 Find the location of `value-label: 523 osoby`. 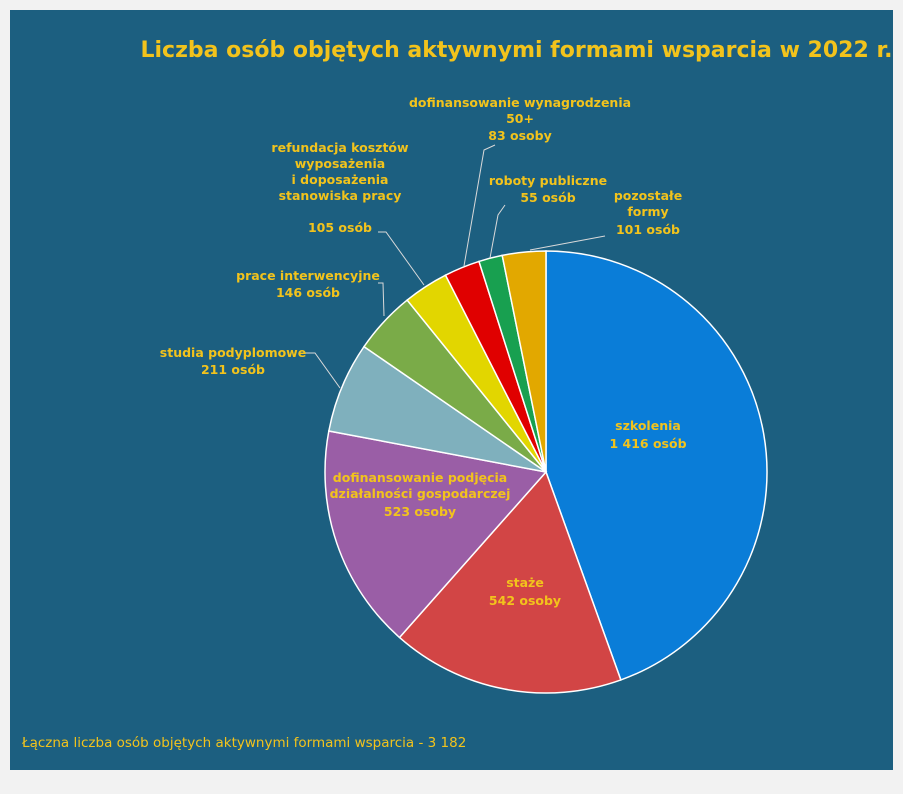

value-label: 523 osoby is located at coordinates (420, 511).